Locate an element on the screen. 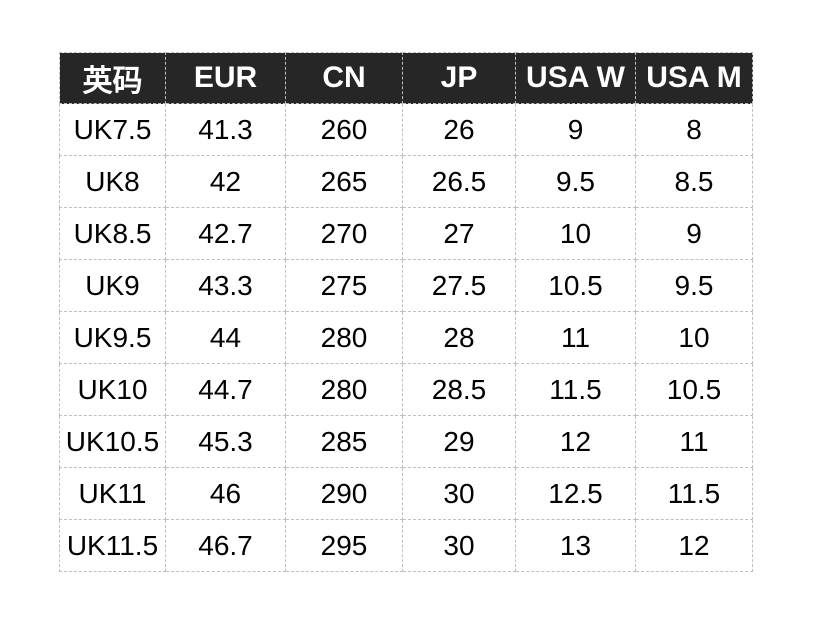 This screenshot has width=816, height=630. table-cell: 28 is located at coordinates (459, 337).